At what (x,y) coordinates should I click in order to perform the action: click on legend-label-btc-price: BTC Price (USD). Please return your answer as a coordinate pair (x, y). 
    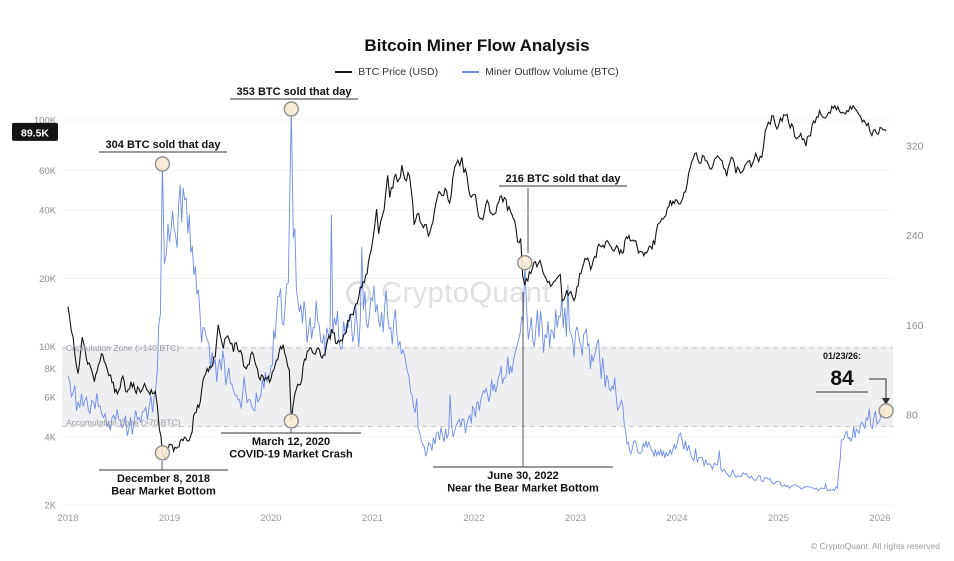
    Looking at the image, I should click on (398, 72).